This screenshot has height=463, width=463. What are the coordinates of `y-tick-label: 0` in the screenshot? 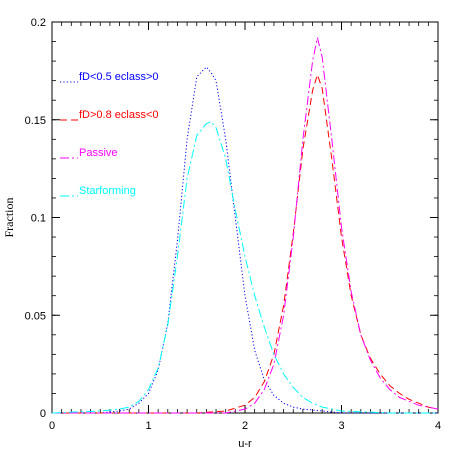 It's located at (43, 414).